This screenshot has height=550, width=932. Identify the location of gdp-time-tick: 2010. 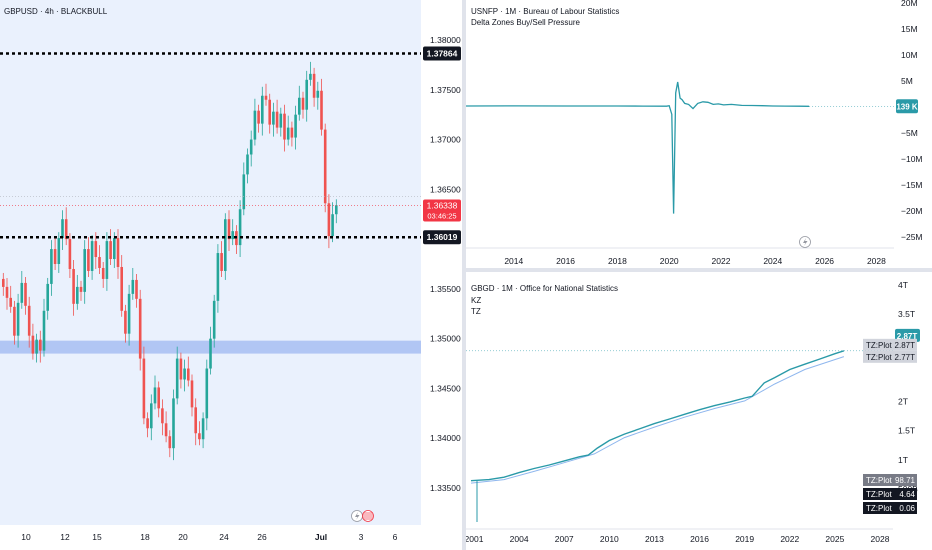
(609, 539).